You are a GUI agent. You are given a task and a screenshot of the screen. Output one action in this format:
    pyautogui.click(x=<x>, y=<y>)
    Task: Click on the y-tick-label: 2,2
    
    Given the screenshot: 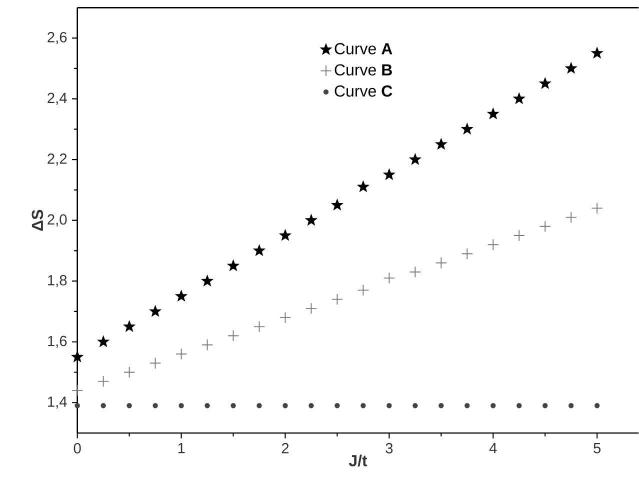 What is the action you would take?
    pyautogui.click(x=57, y=160)
    